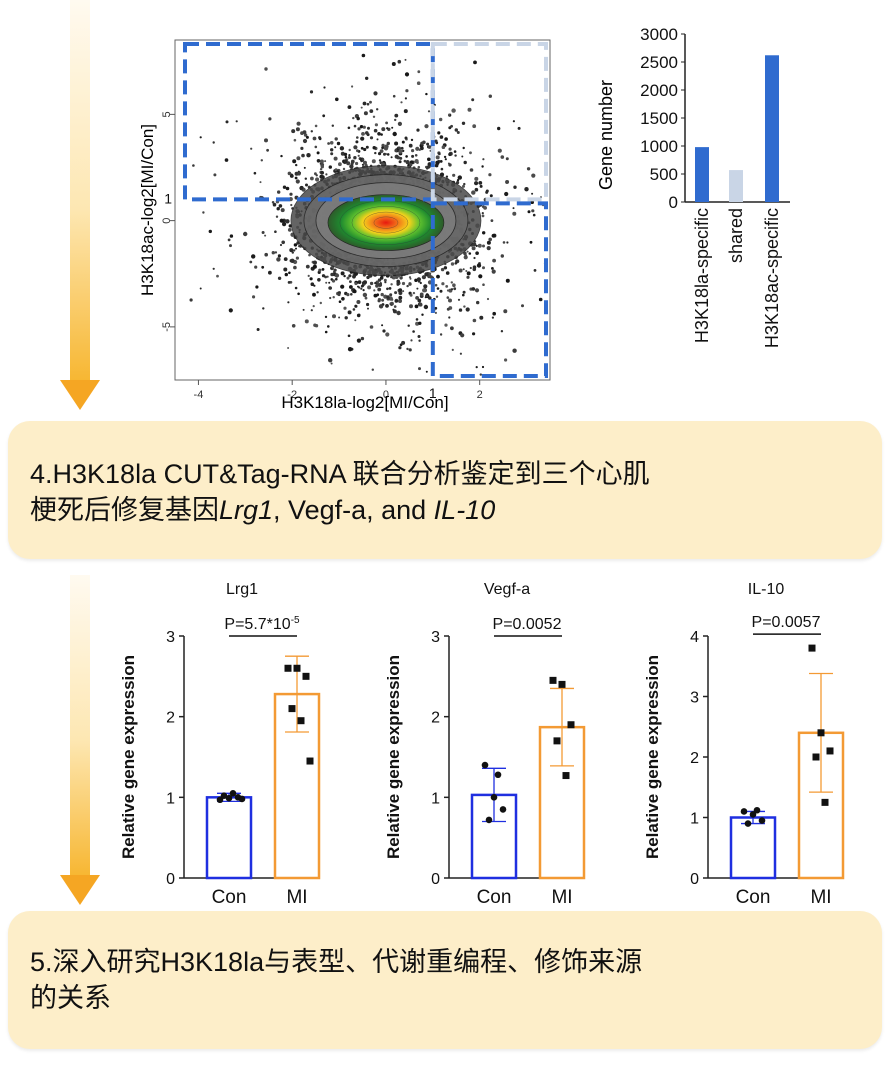 The height and width of the screenshot is (1072, 886). What do you see at coordinates (365, 210) in the screenshot?
I see `scatter-threshold-boxes` at bounding box center [365, 210].